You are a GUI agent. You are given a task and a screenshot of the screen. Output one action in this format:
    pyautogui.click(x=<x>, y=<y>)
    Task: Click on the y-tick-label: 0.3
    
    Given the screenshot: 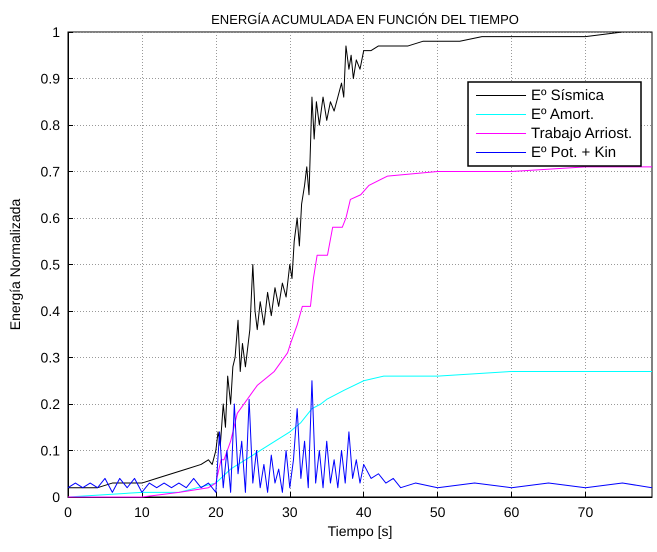 What is the action you would take?
    pyautogui.click(x=50, y=358)
    